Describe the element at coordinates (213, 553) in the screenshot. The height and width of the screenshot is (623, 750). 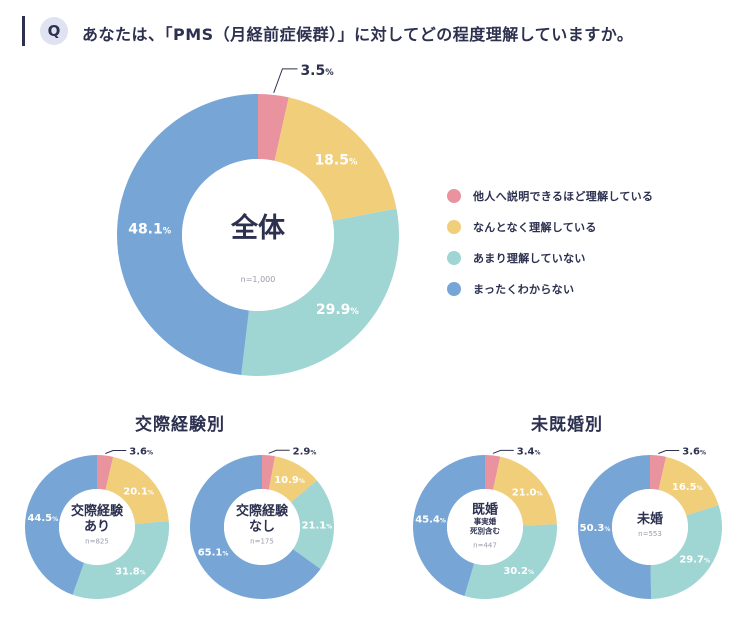
I see `value-label: 65.1%` at that location.